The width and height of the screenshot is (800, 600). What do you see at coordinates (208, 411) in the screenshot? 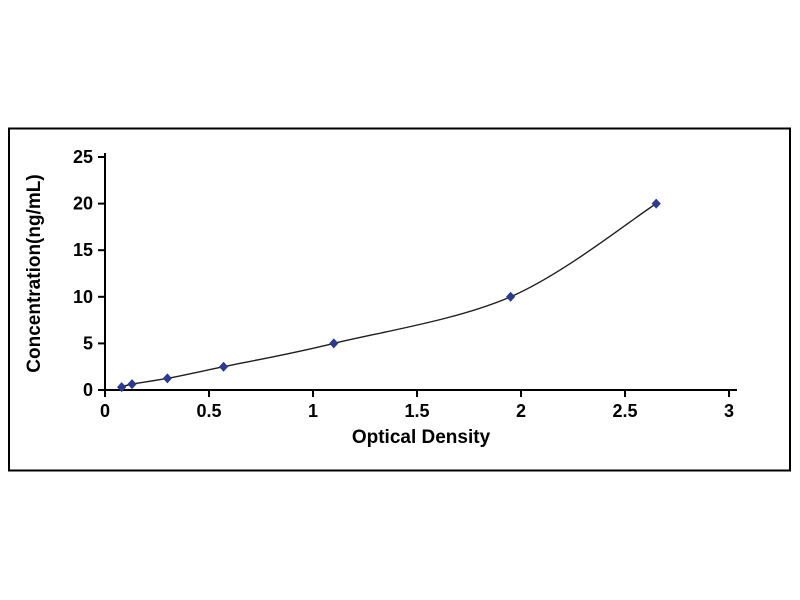
I see `x-tick-label: 0.5` at bounding box center [208, 411].